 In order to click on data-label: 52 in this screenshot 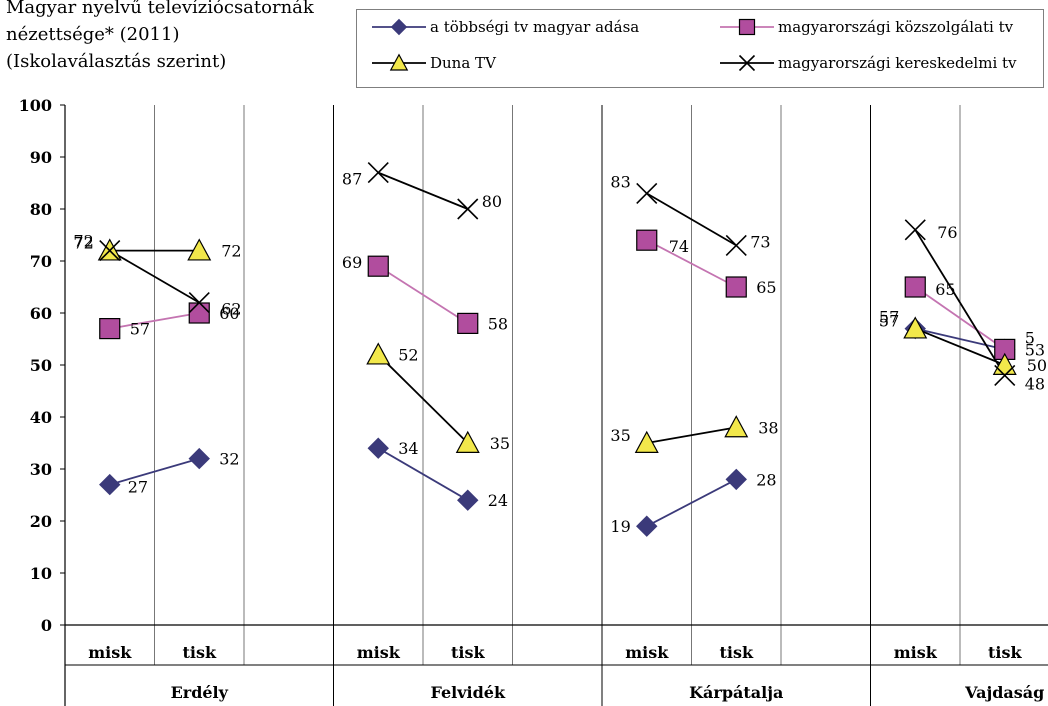, I will do `click(408, 355)`.